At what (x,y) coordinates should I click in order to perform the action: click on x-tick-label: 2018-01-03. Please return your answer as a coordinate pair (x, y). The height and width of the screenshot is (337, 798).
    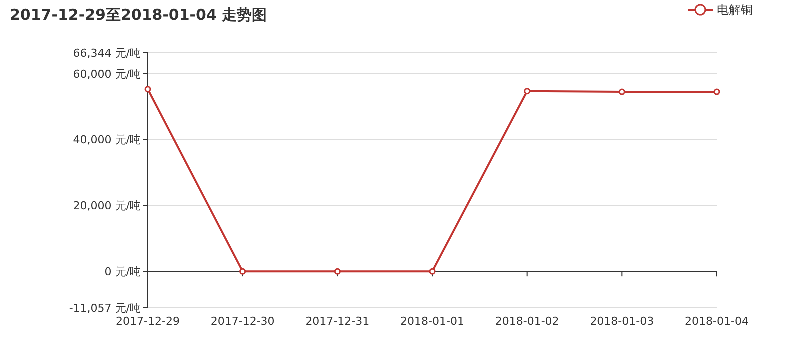
    Looking at the image, I should click on (622, 321).